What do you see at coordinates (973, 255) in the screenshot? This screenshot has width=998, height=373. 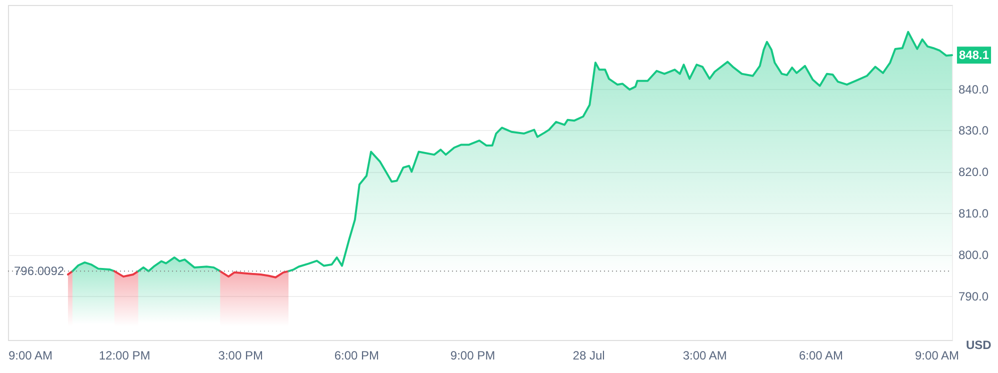 I see `y-tick-label: 800.0` at bounding box center [973, 255].